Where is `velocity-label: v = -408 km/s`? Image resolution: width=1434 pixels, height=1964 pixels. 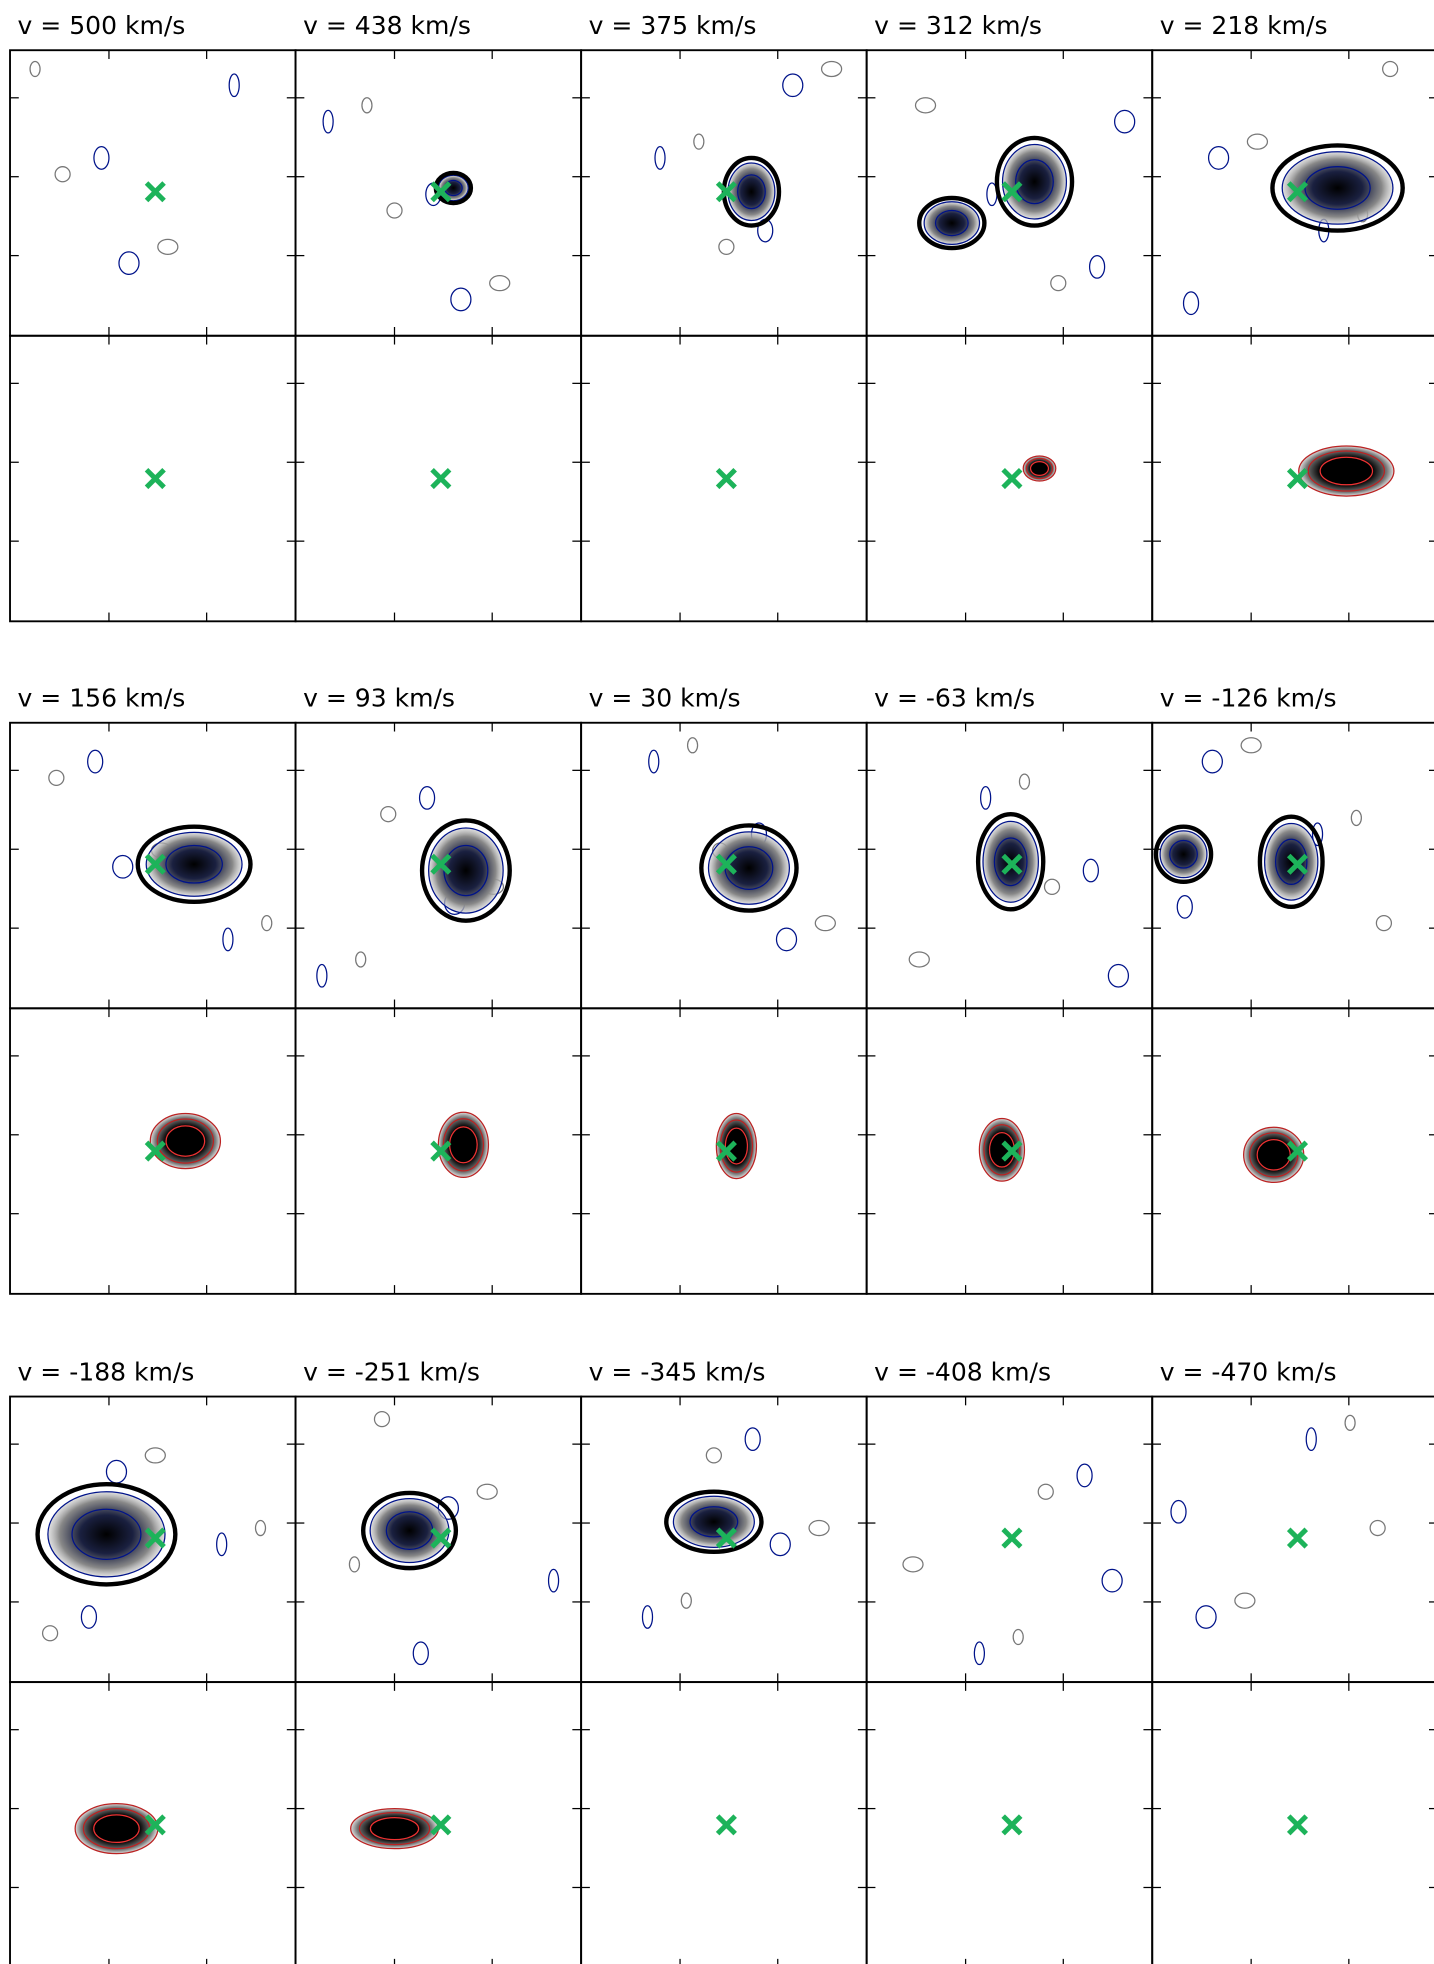
velocity-label: v = -408 km/s is located at coordinates (962, 1371).